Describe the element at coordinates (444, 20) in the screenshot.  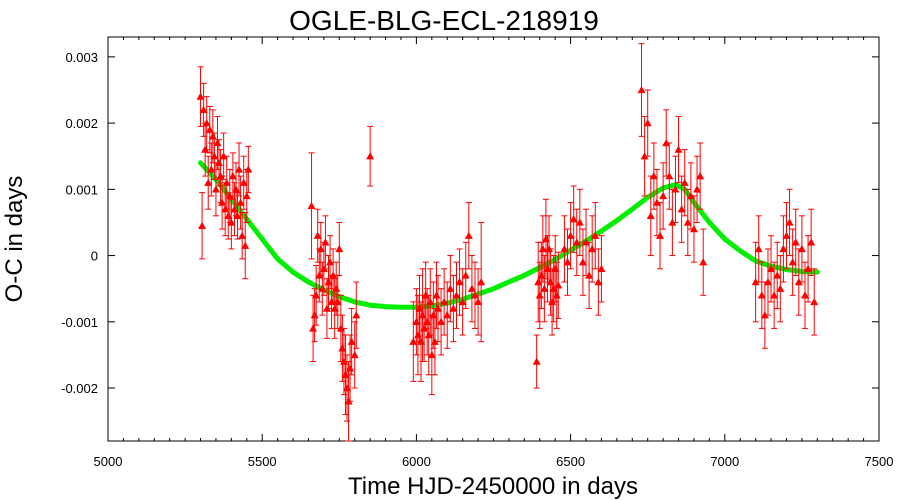
I see `chart-title: OGLE-BLG-ECL-218919` at that location.